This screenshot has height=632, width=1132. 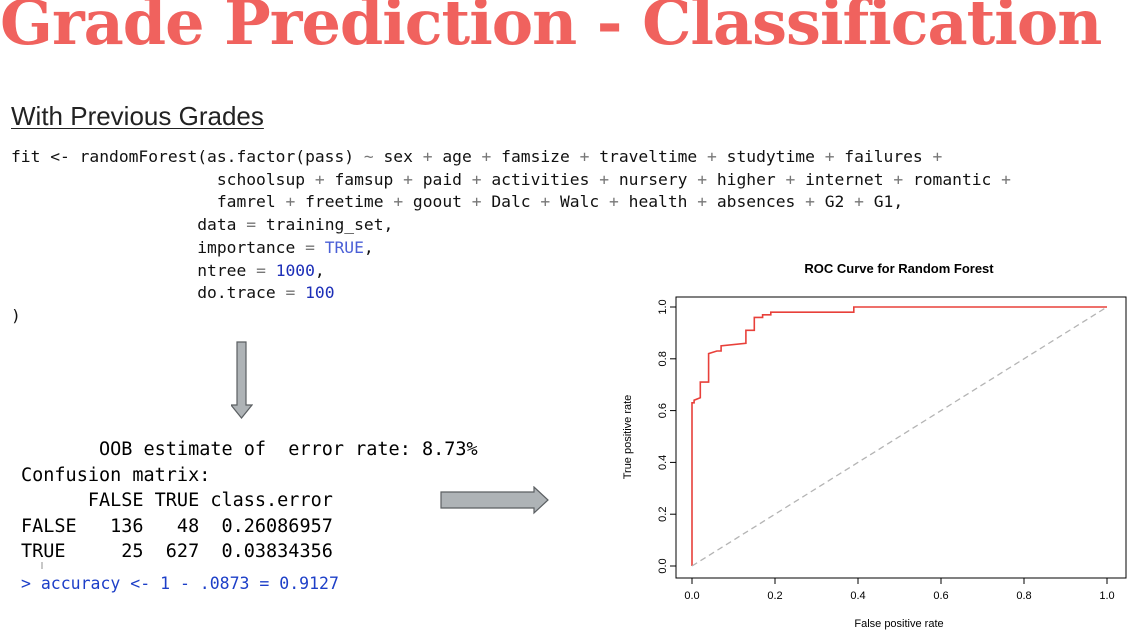 I want to click on x-tick-label: 0.0, so click(x=691, y=596).